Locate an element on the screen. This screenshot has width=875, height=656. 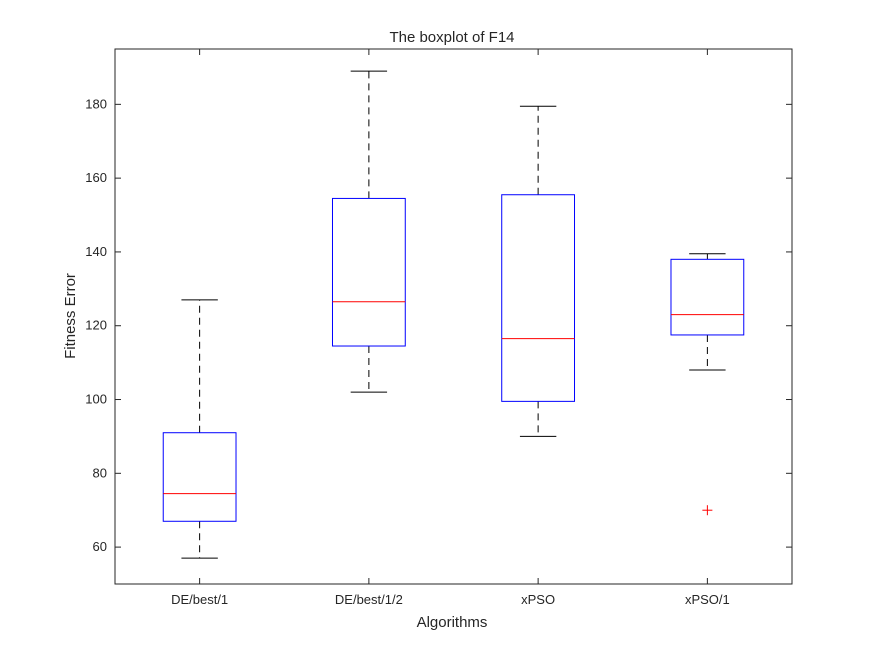
chart-title: The boxplot of F14 is located at coordinates (451, 37).